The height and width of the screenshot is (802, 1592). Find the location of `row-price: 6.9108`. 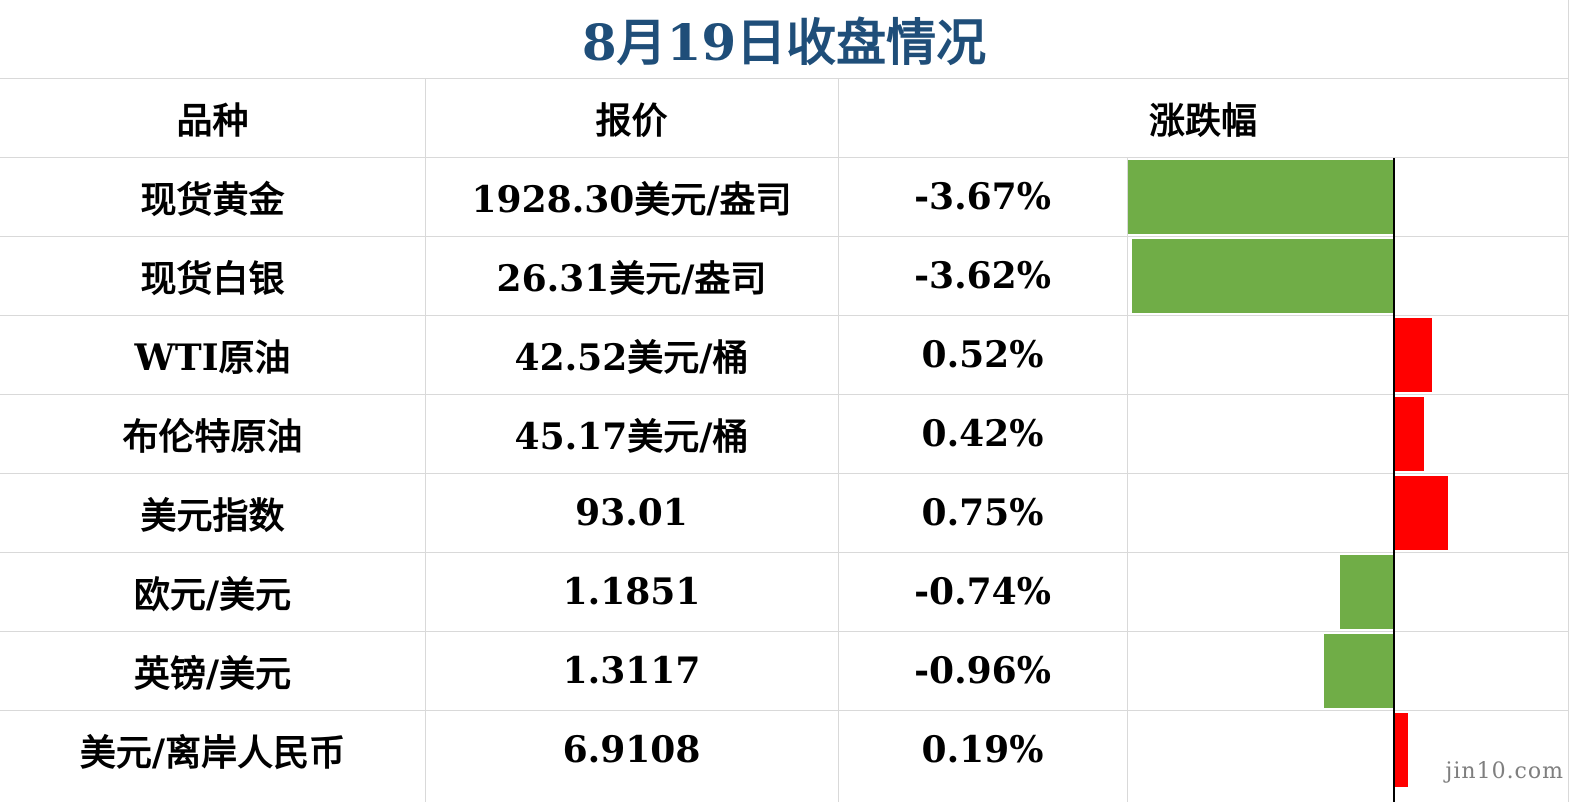

row-price: 6.9108 is located at coordinates (631, 750).